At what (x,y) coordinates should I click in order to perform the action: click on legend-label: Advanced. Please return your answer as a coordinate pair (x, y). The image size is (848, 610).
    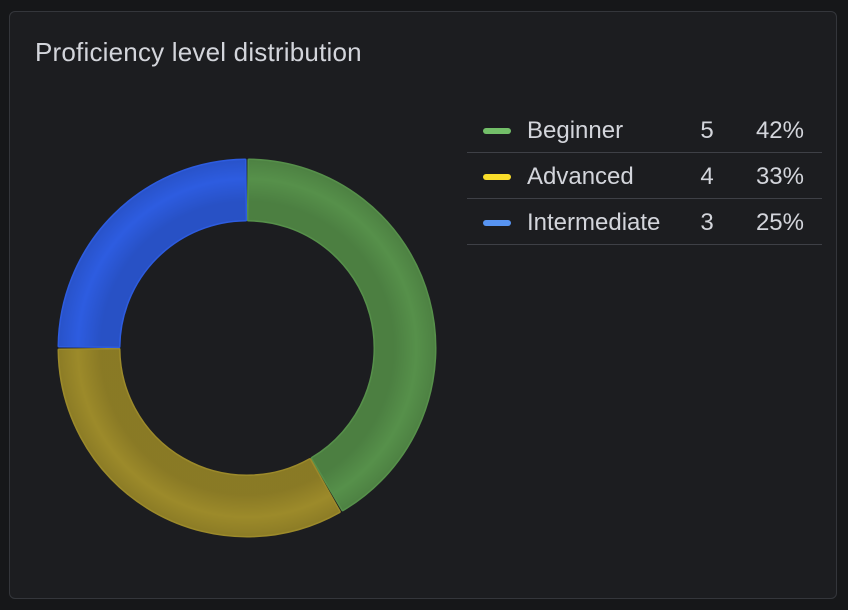
    Looking at the image, I should click on (580, 176).